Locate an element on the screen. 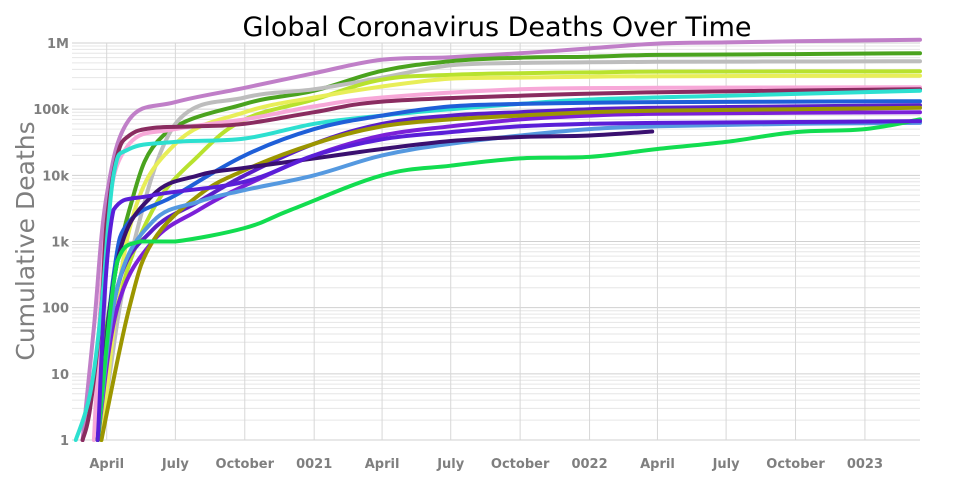  y-tick-label: 1 is located at coordinates (64, 441).